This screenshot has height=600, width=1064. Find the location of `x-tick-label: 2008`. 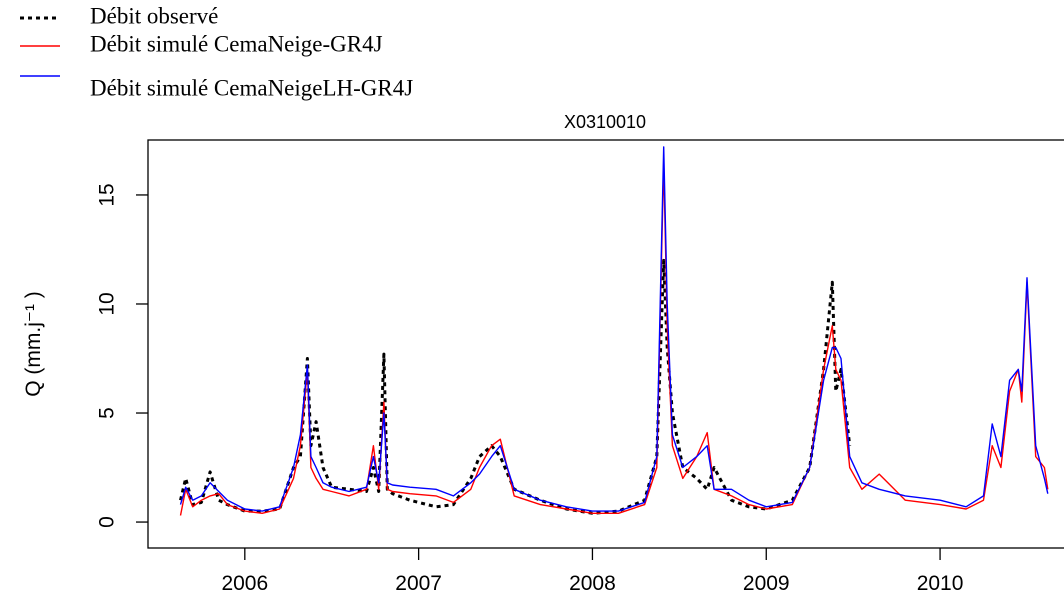

x-tick-label: 2008 is located at coordinates (592, 583).